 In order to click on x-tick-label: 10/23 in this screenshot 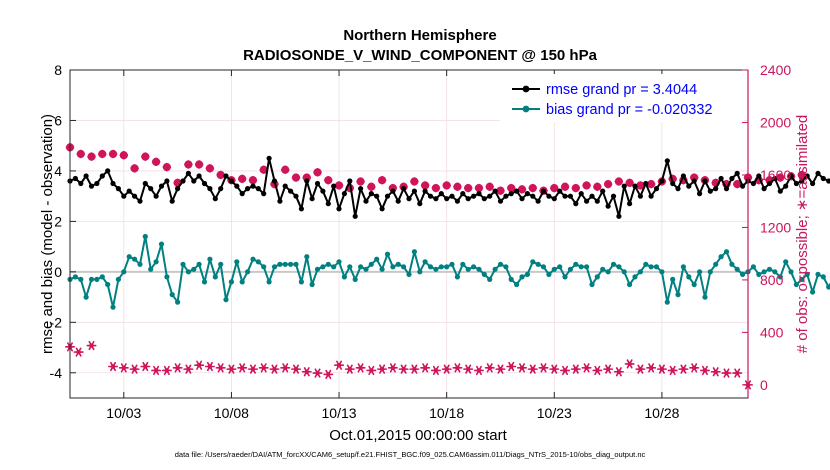, I will do `click(554, 413)`.